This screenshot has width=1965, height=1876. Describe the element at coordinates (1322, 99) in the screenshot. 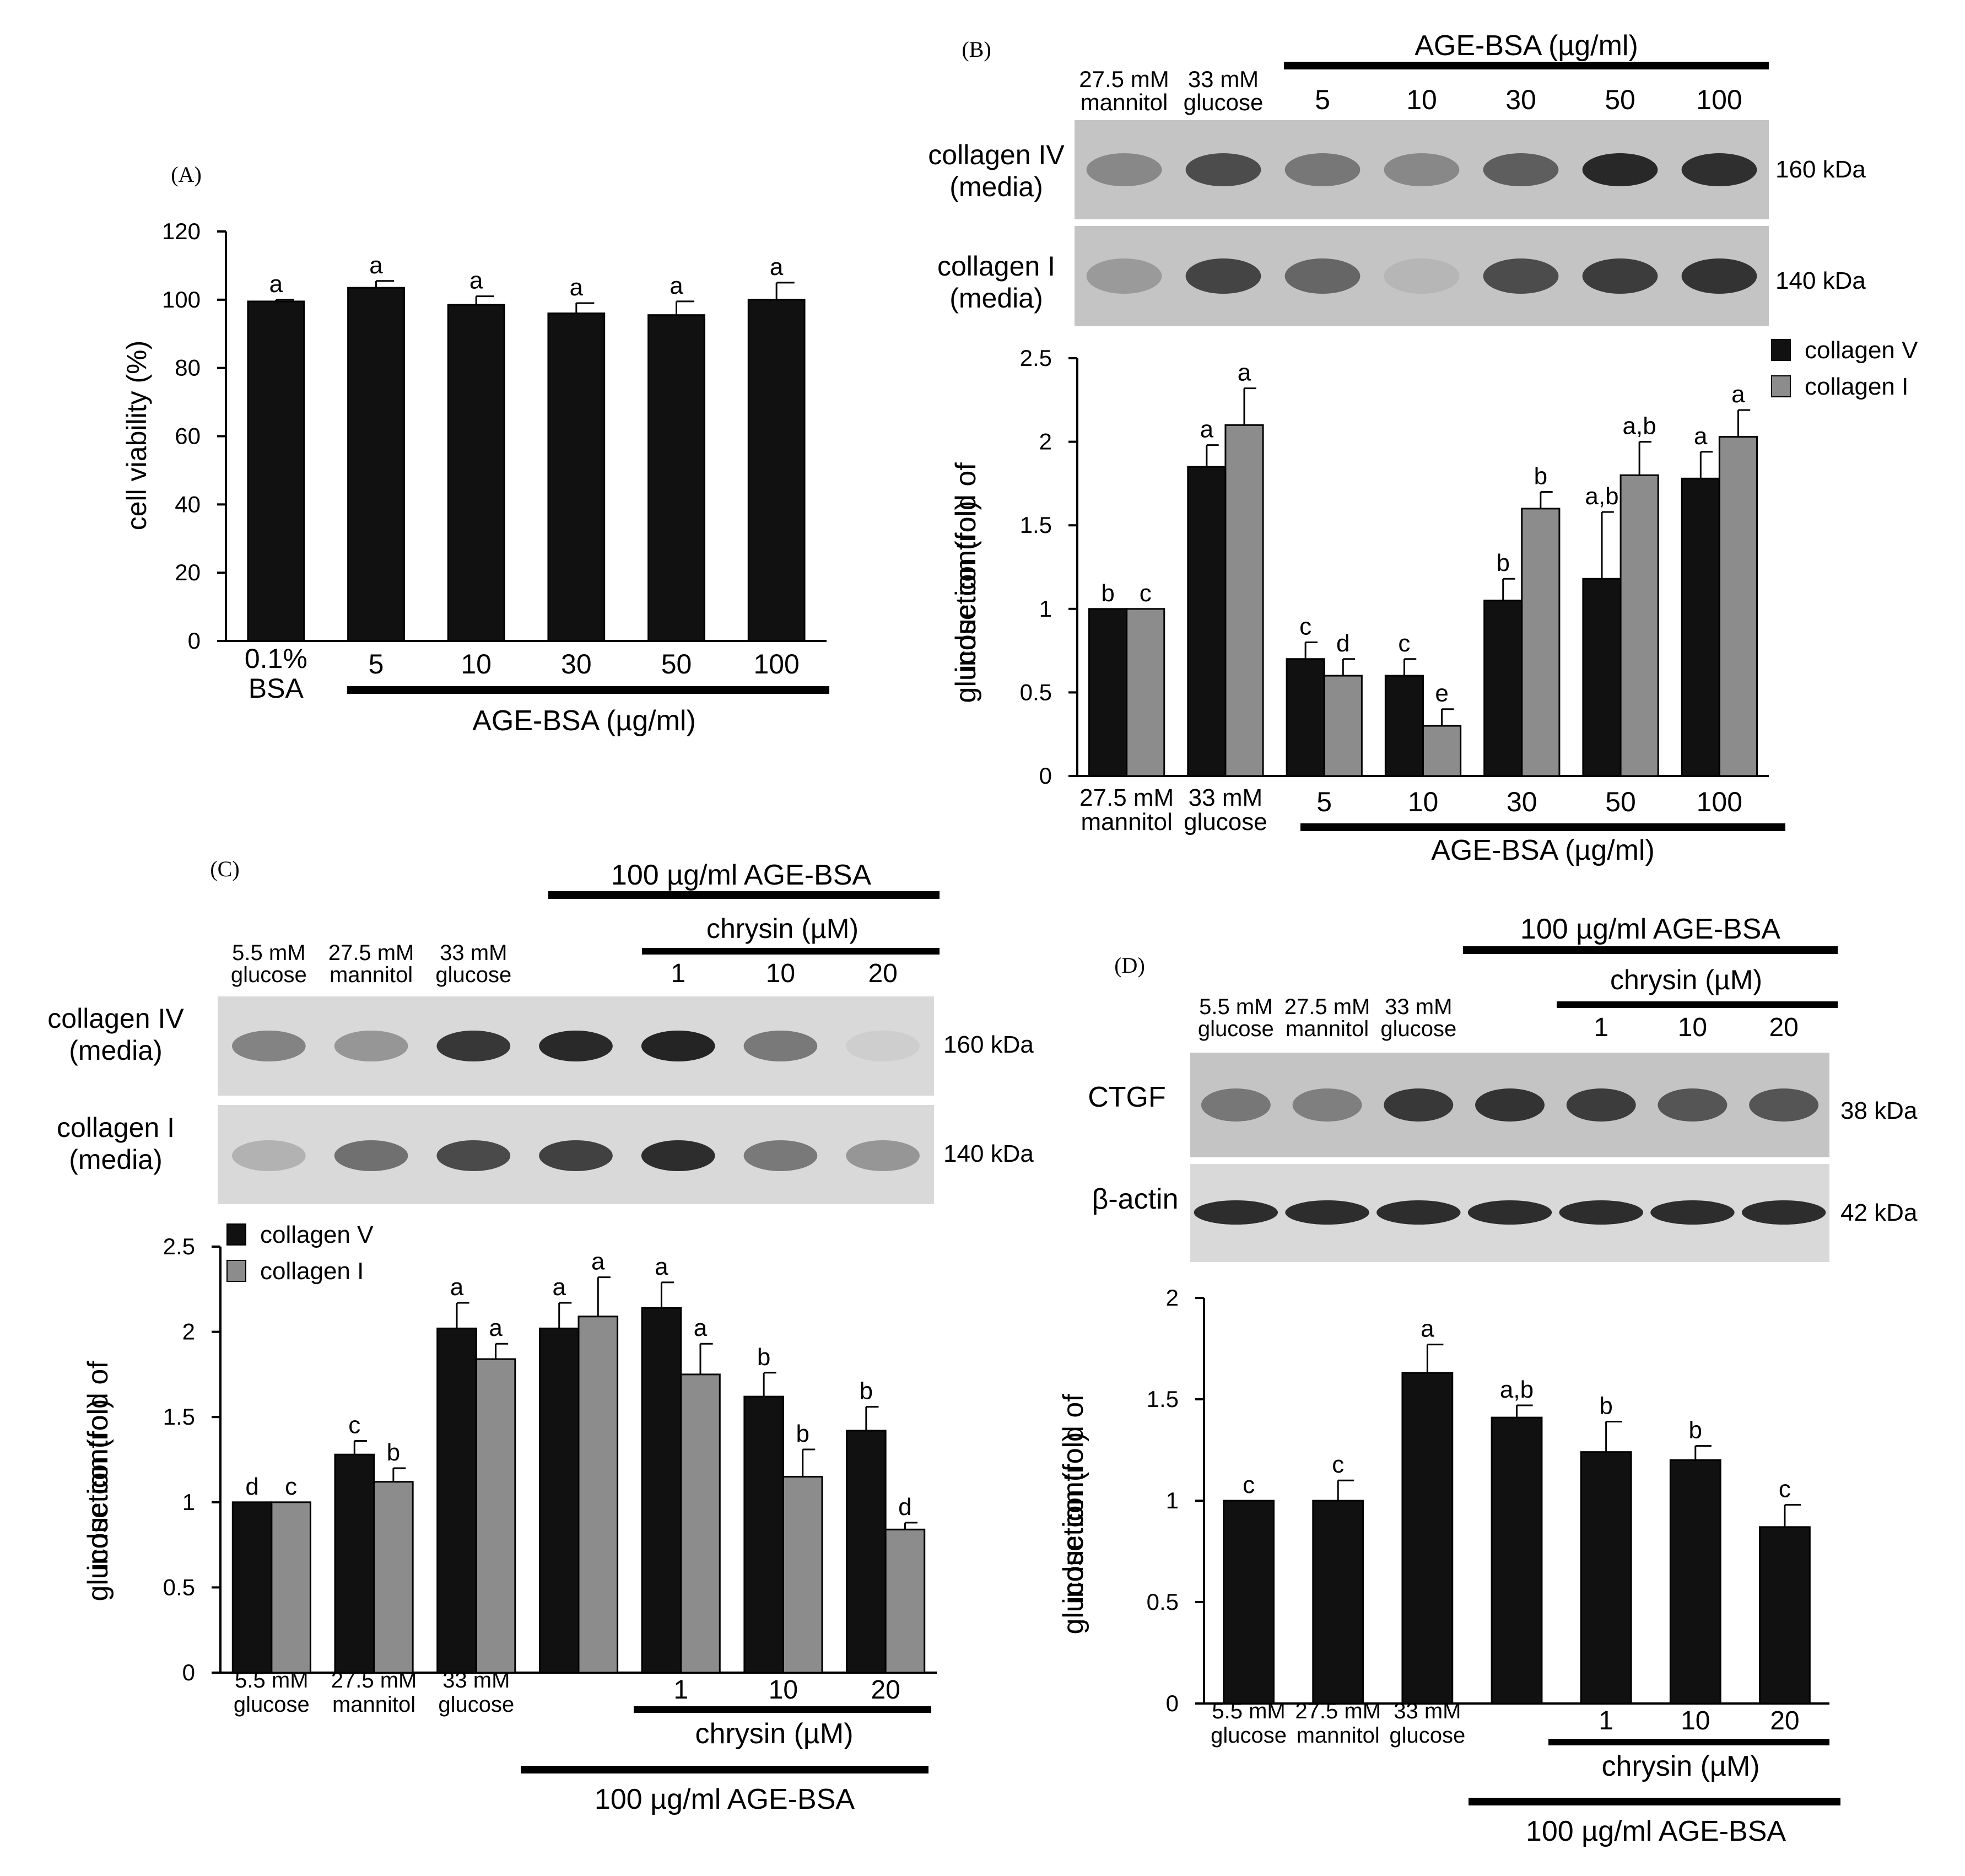

I see `lane-label: 5` at that location.